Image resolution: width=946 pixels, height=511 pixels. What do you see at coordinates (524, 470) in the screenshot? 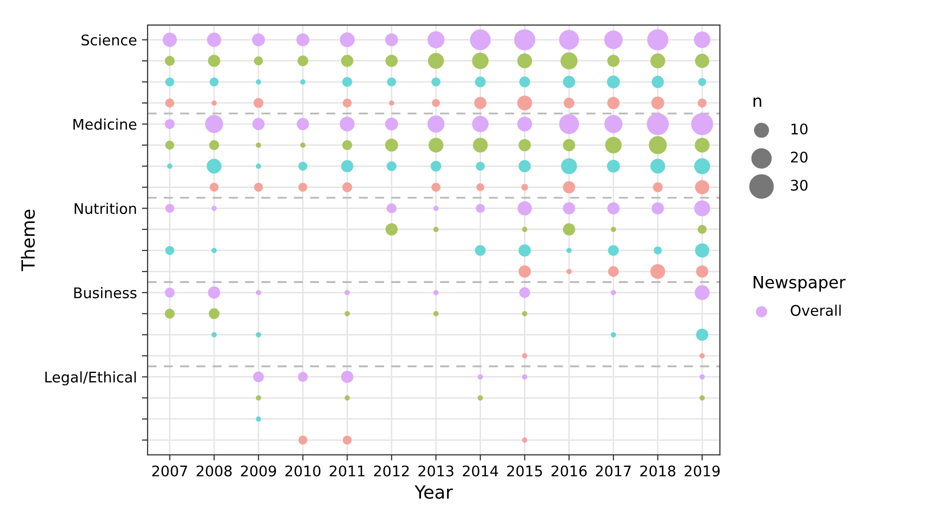
I see `x-tick-label: 2015` at bounding box center [524, 470].